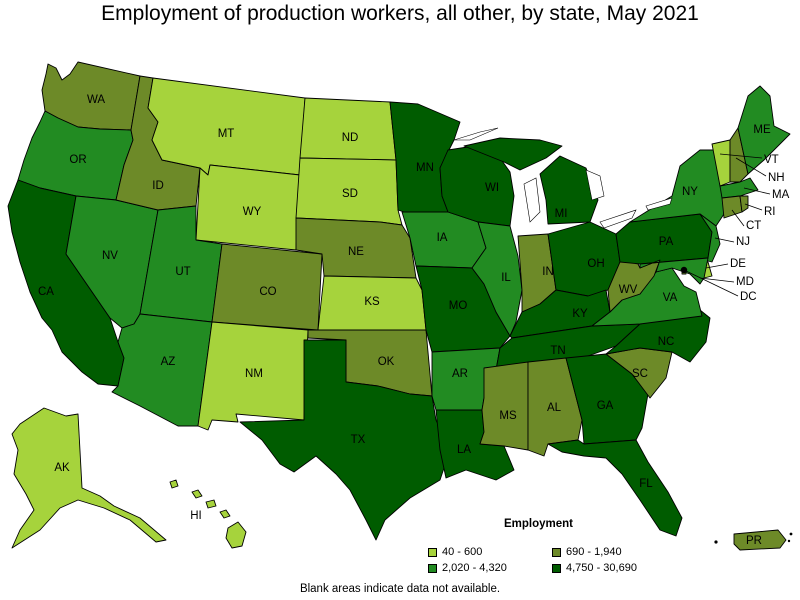  What do you see at coordinates (356, 252) in the screenshot?
I see `state-label-ne: NE` at bounding box center [356, 252].